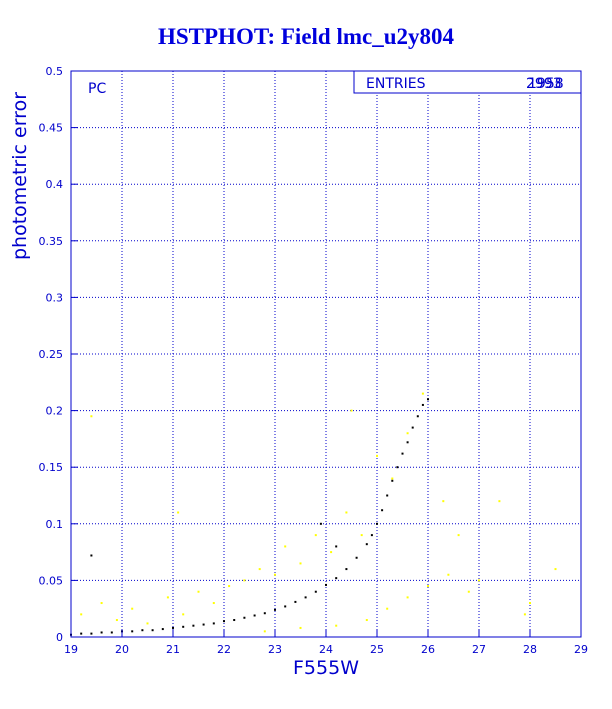 The image size is (612, 709). Describe the element at coordinates (122, 649) in the screenshot. I see `x-tick-label: 20` at that location.